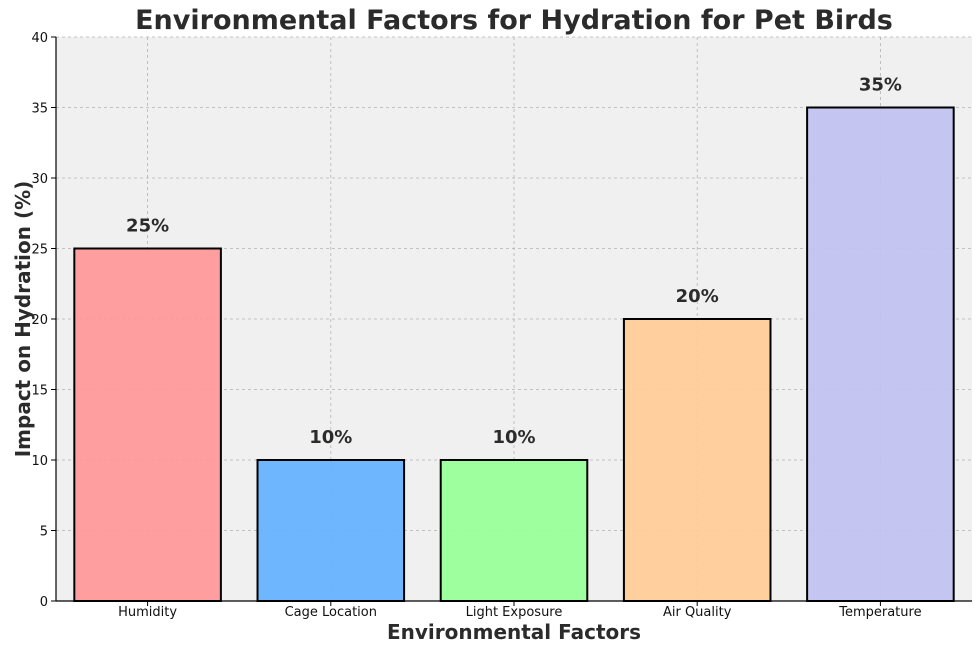 The height and width of the screenshot is (651, 980). I want to click on y-tick-label: 20, so click(39, 320).